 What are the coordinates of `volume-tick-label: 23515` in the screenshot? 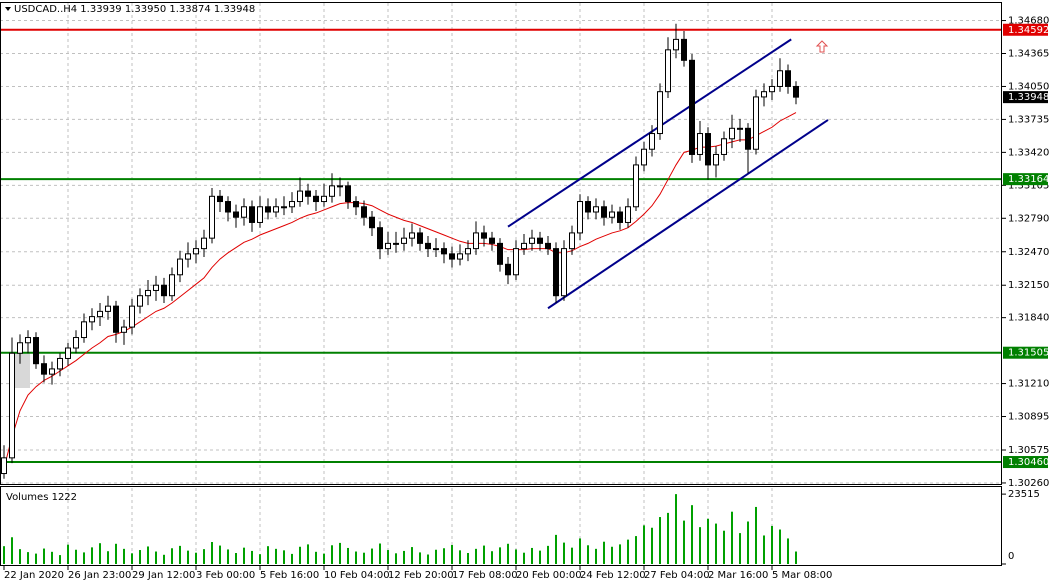 It's located at (1024, 494).